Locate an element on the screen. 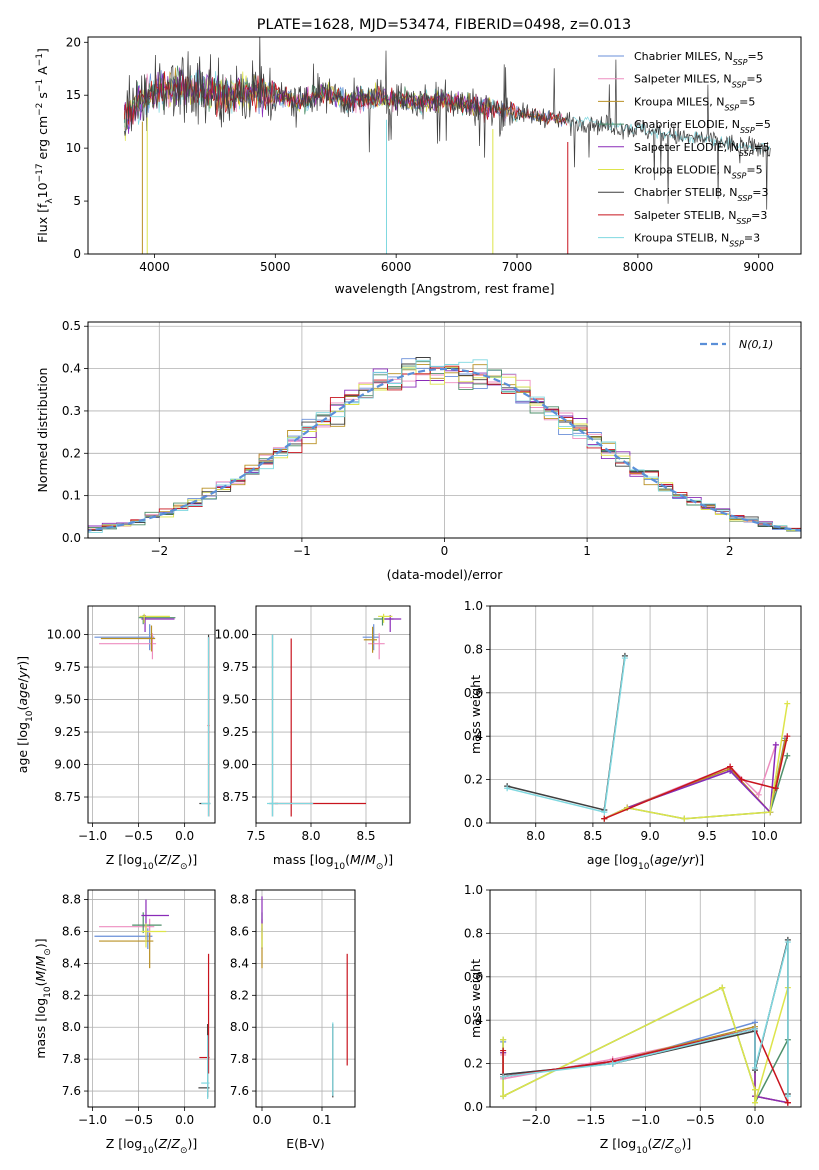 The height and width of the screenshot is (1170, 819). spectrum-line-chabrier-stelib is located at coordinates (447, 123).